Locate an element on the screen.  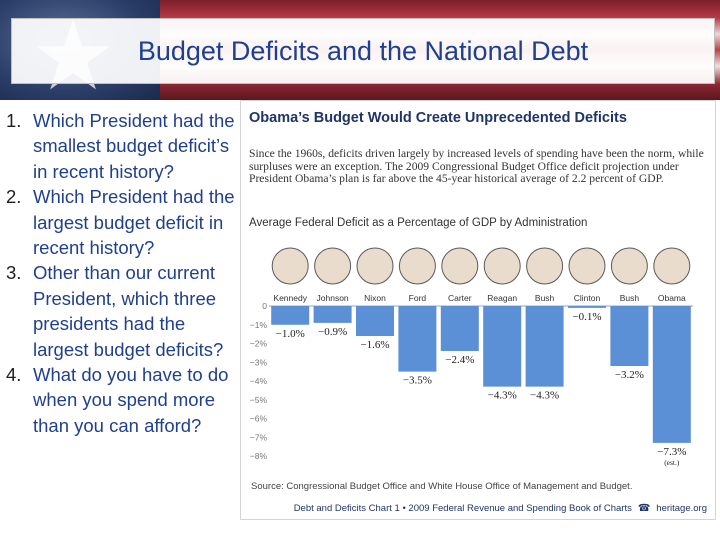
question-number: 4. is located at coordinates (14, 375).